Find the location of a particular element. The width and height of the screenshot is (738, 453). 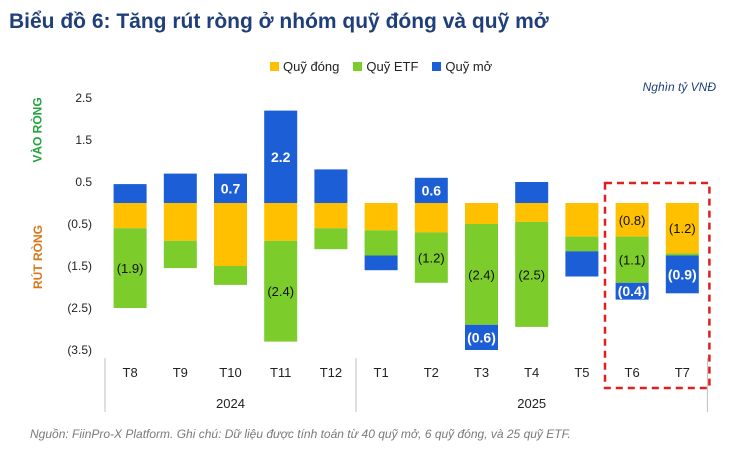

bar-etf-T8 is located at coordinates (130, 268).